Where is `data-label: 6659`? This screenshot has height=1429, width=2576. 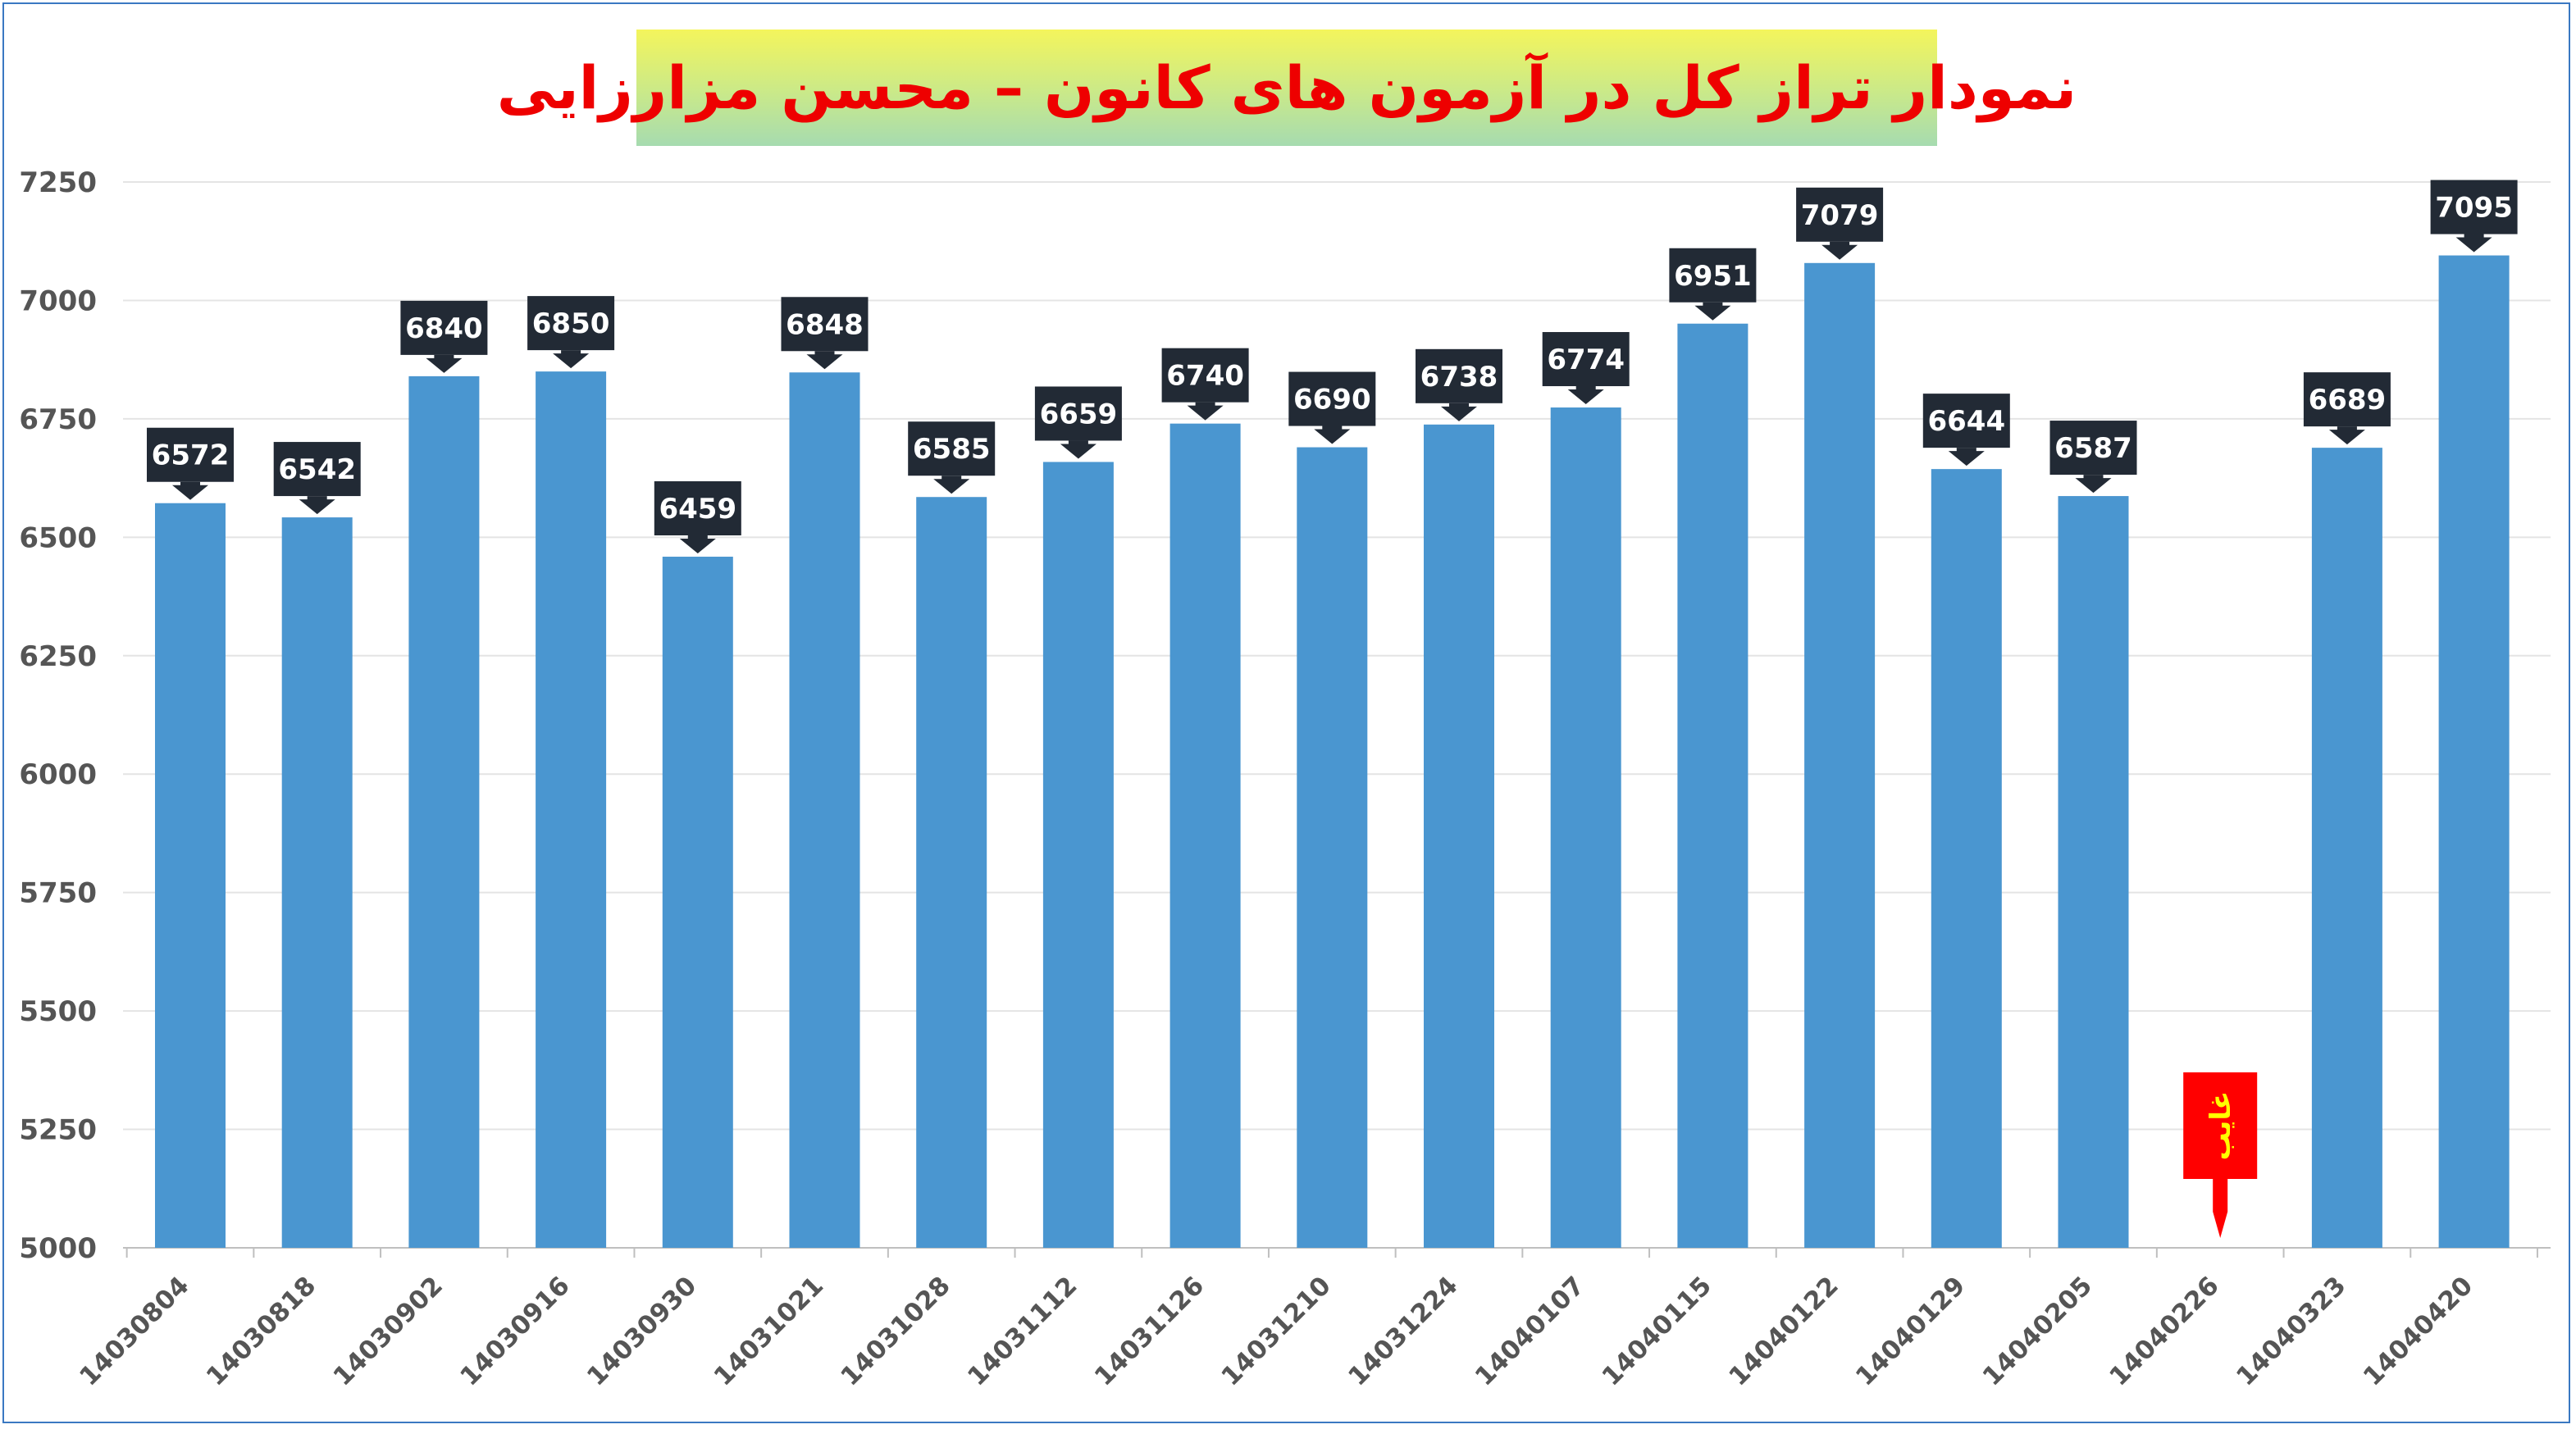 data-label: 6659 is located at coordinates (1078, 422).